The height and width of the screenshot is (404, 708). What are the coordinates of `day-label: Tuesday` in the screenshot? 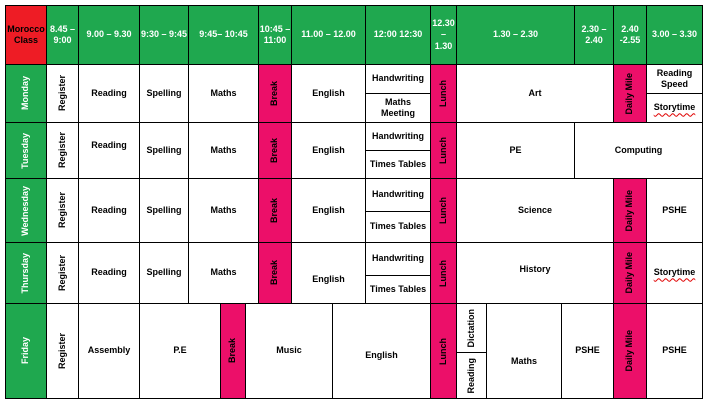 It's located at (25, 150).